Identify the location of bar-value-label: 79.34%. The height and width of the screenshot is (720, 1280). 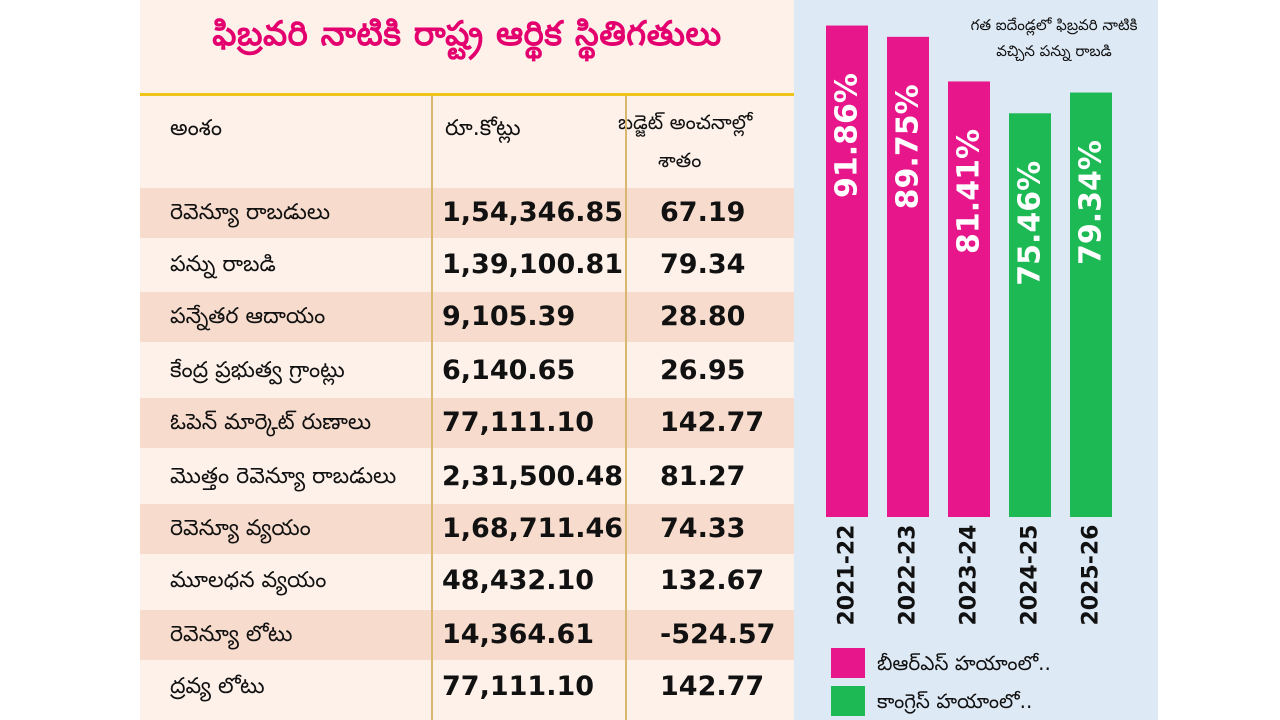
(1091, 202).